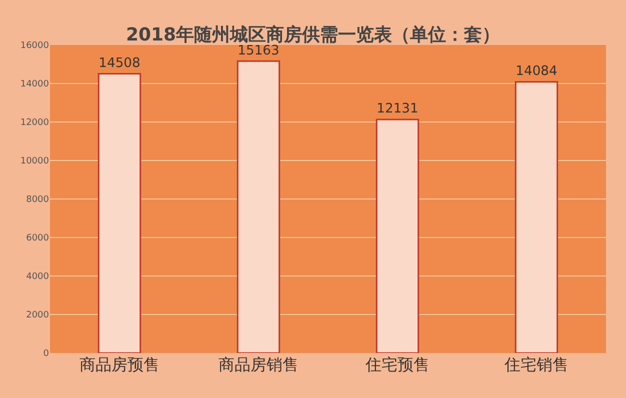  Describe the element at coordinates (119, 63) in the screenshot. I see `data-label: 14508` at that location.